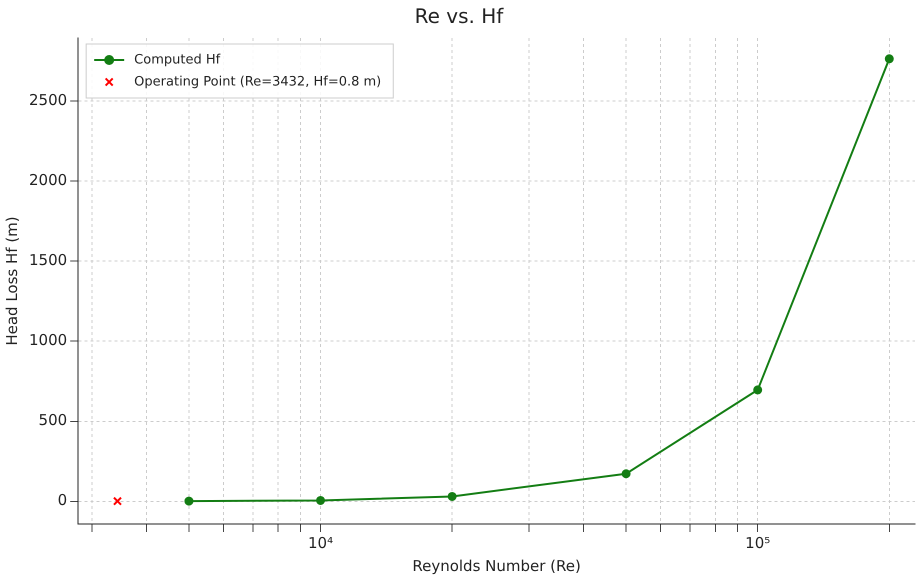 The image size is (922, 578). I want to click on x-tick-label: 10⁴, so click(321, 543).